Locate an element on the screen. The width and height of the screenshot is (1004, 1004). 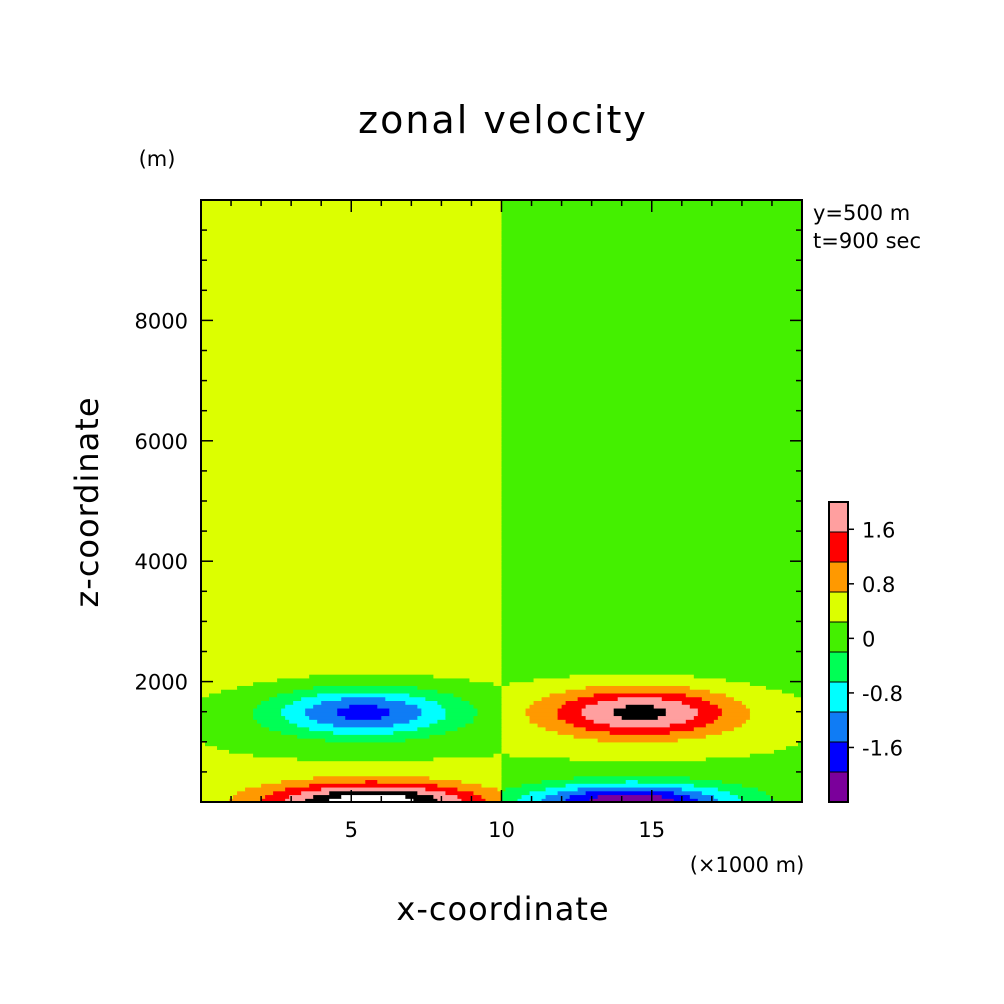
x-axis-label: x-coordinate is located at coordinates (502, 909).